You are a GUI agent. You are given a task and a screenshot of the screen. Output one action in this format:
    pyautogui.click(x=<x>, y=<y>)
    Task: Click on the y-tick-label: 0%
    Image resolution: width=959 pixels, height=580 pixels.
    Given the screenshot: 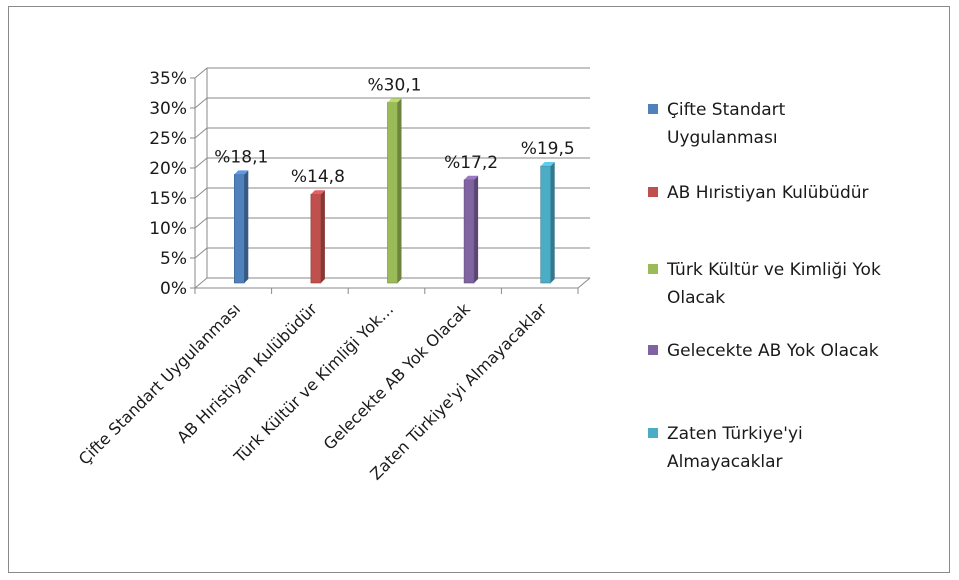 What is the action you would take?
    pyautogui.click(x=173, y=289)
    